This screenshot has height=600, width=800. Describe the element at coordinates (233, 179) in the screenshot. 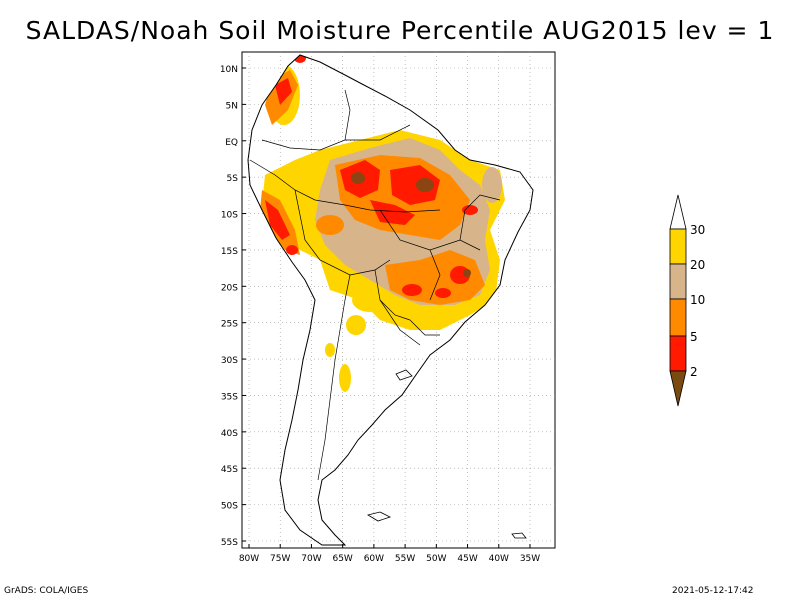

I see `lat-tick-label: 5S` at that location.